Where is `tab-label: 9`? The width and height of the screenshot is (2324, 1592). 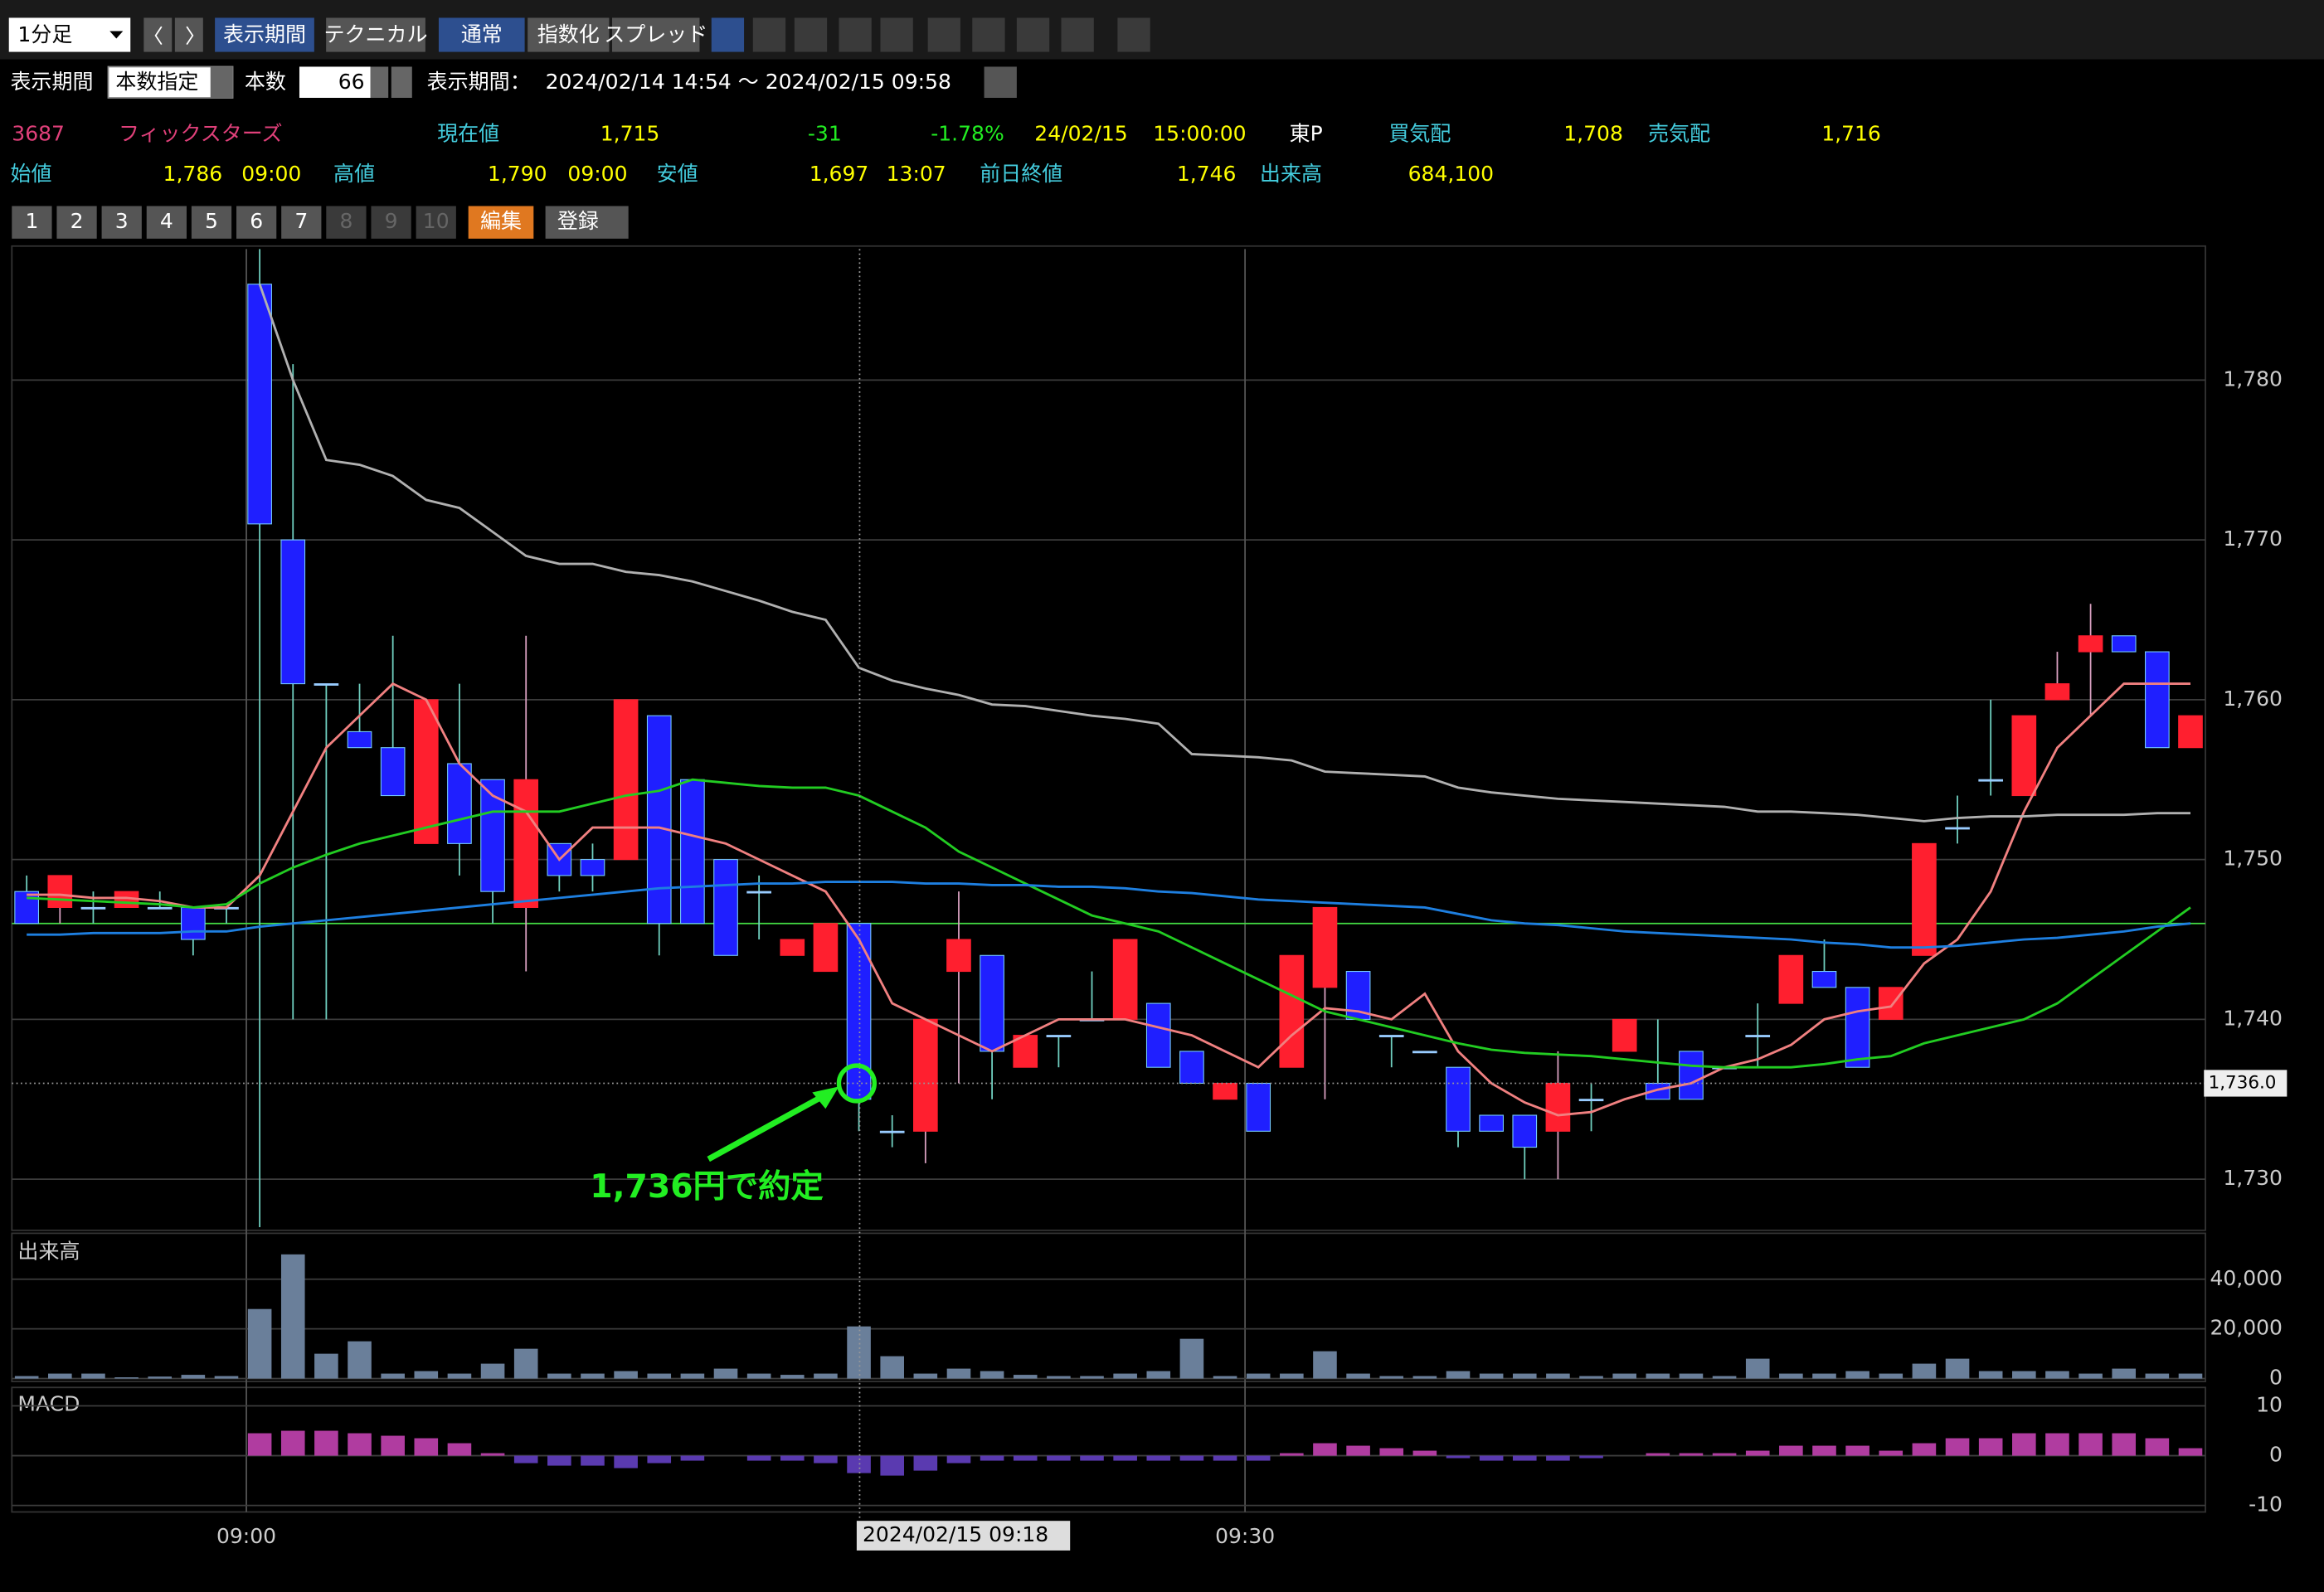
tab-label: 9 is located at coordinates (391, 221).